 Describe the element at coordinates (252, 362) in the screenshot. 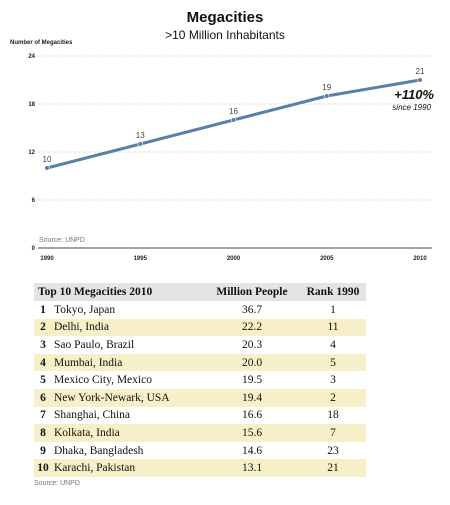

I see `row-million-people: 20.0` at that location.